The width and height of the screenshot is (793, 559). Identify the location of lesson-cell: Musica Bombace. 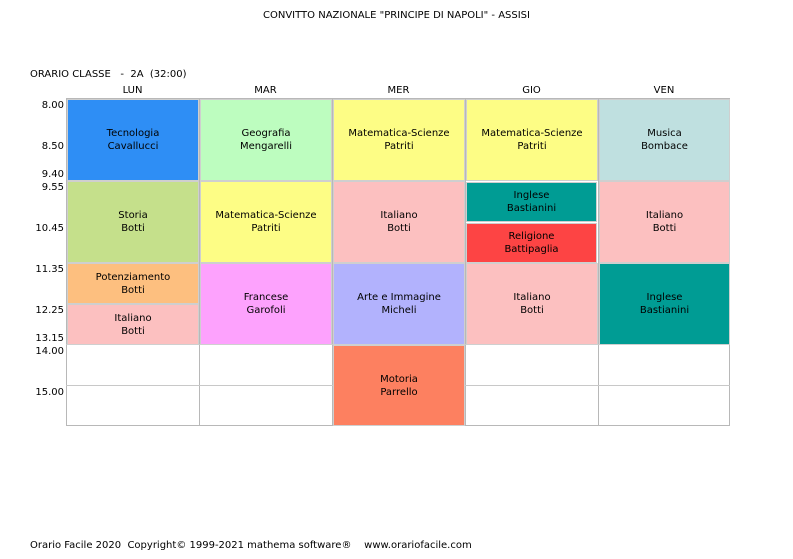
(664, 140).